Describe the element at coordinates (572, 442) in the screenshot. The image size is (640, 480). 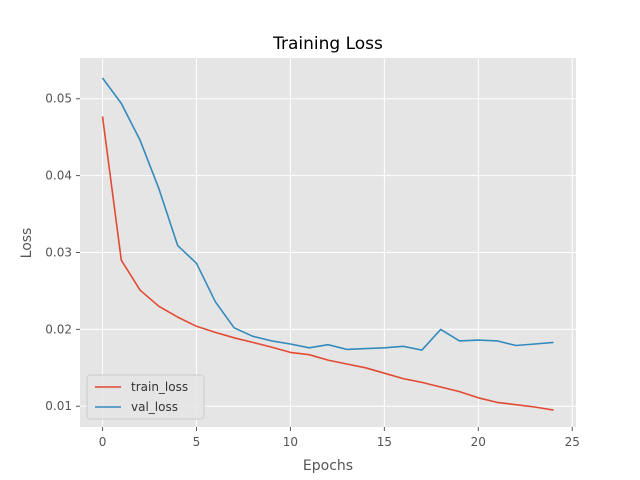
I see `x-tick-label: 25` at that location.